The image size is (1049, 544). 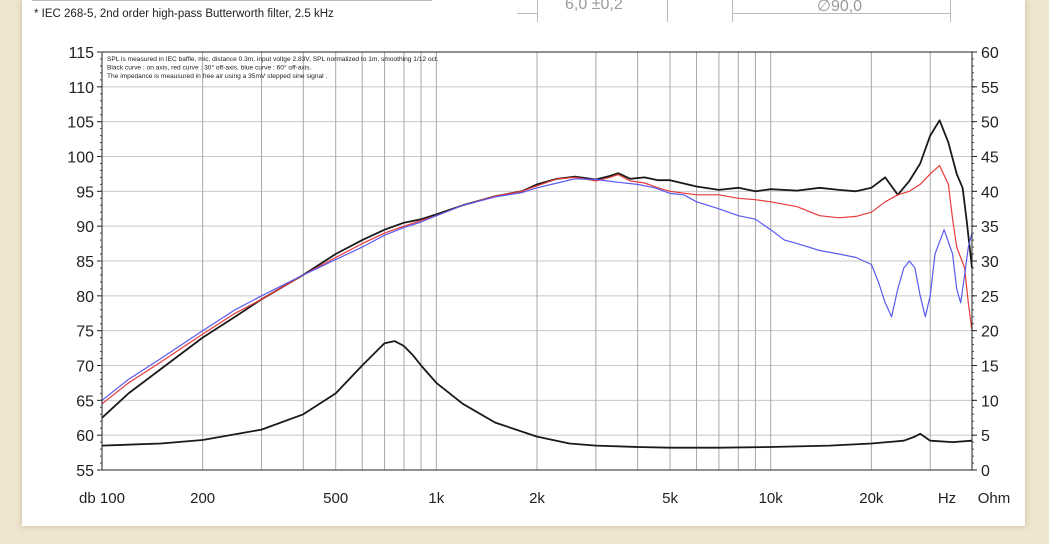 What do you see at coordinates (85, 192) in the screenshot?
I see `y-tick-label: 95` at bounding box center [85, 192].